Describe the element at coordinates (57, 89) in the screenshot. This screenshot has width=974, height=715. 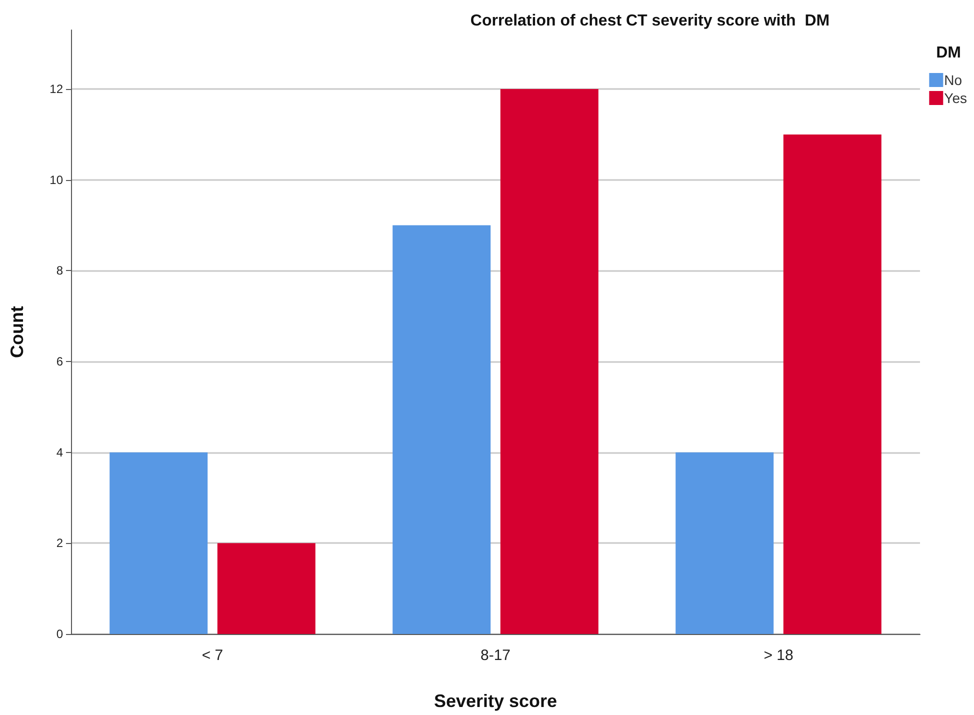
I see `y-tick-label: 12` at that location.